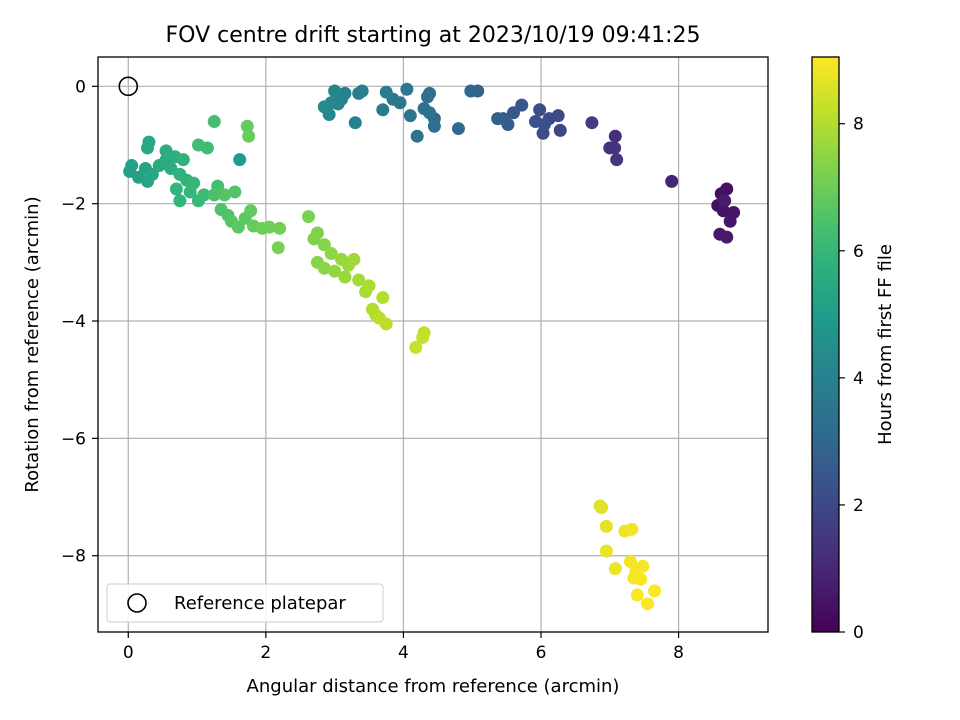 Image resolution: width=960 pixels, height=720 pixels. What do you see at coordinates (678, 653) in the screenshot?
I see `x-tick-label: 8` at bounding box center [678, 653].